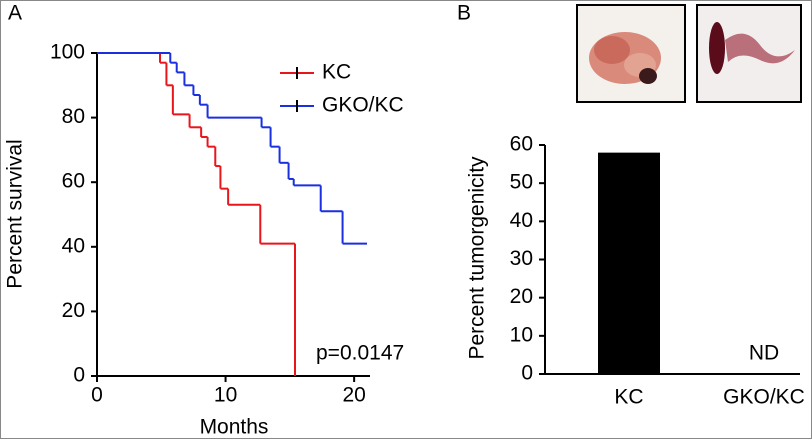 This screenshot has height=439, width=812. I want to click on y-tick-label: 100, so click(67, 52).